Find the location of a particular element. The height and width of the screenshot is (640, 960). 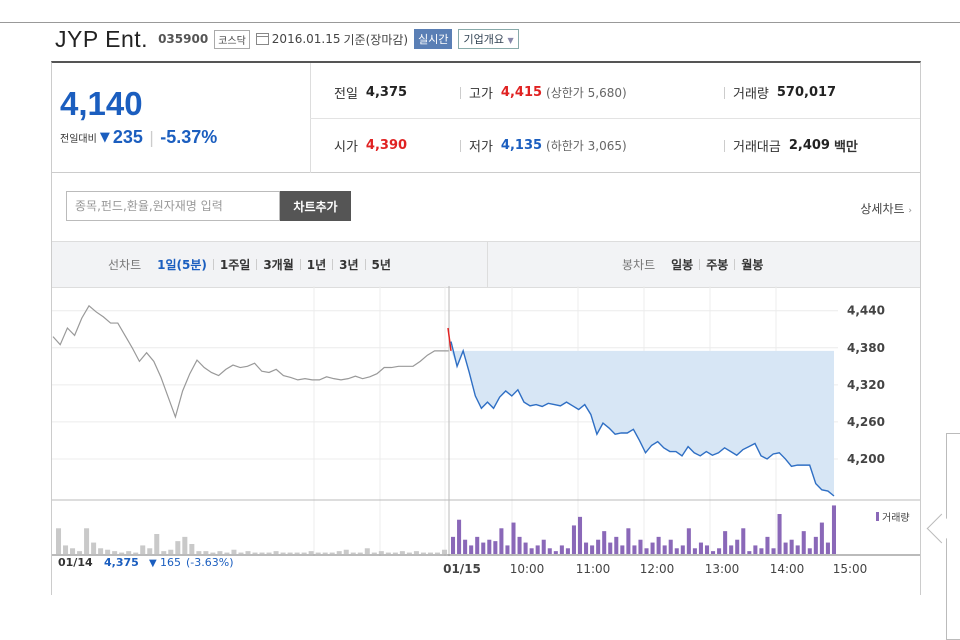

tab-1week: 1주일 is located at coordinates (235, 265).